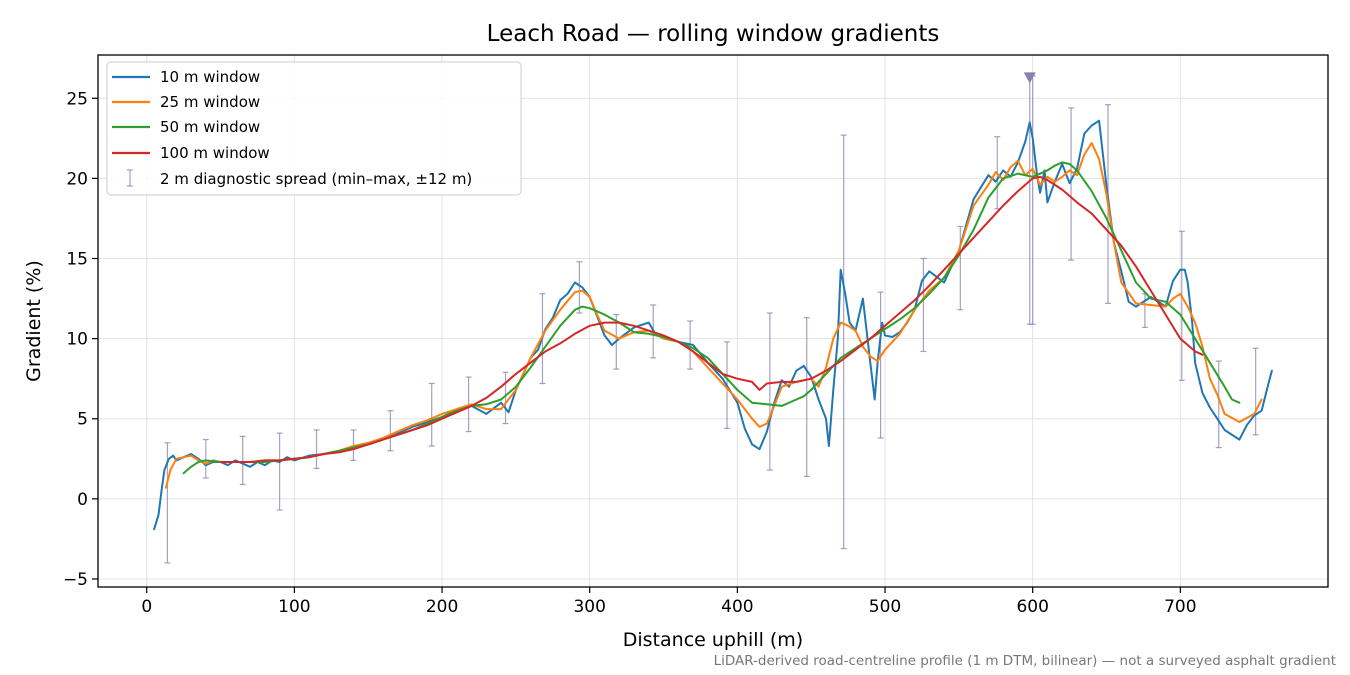 Image resolution: width=1350 pixels, height=675 pixels. What do you see at coordinates (210, 127) in the screenshot?
I see `legend-label-50m: 50 m window` at bounding box center [210, 127].